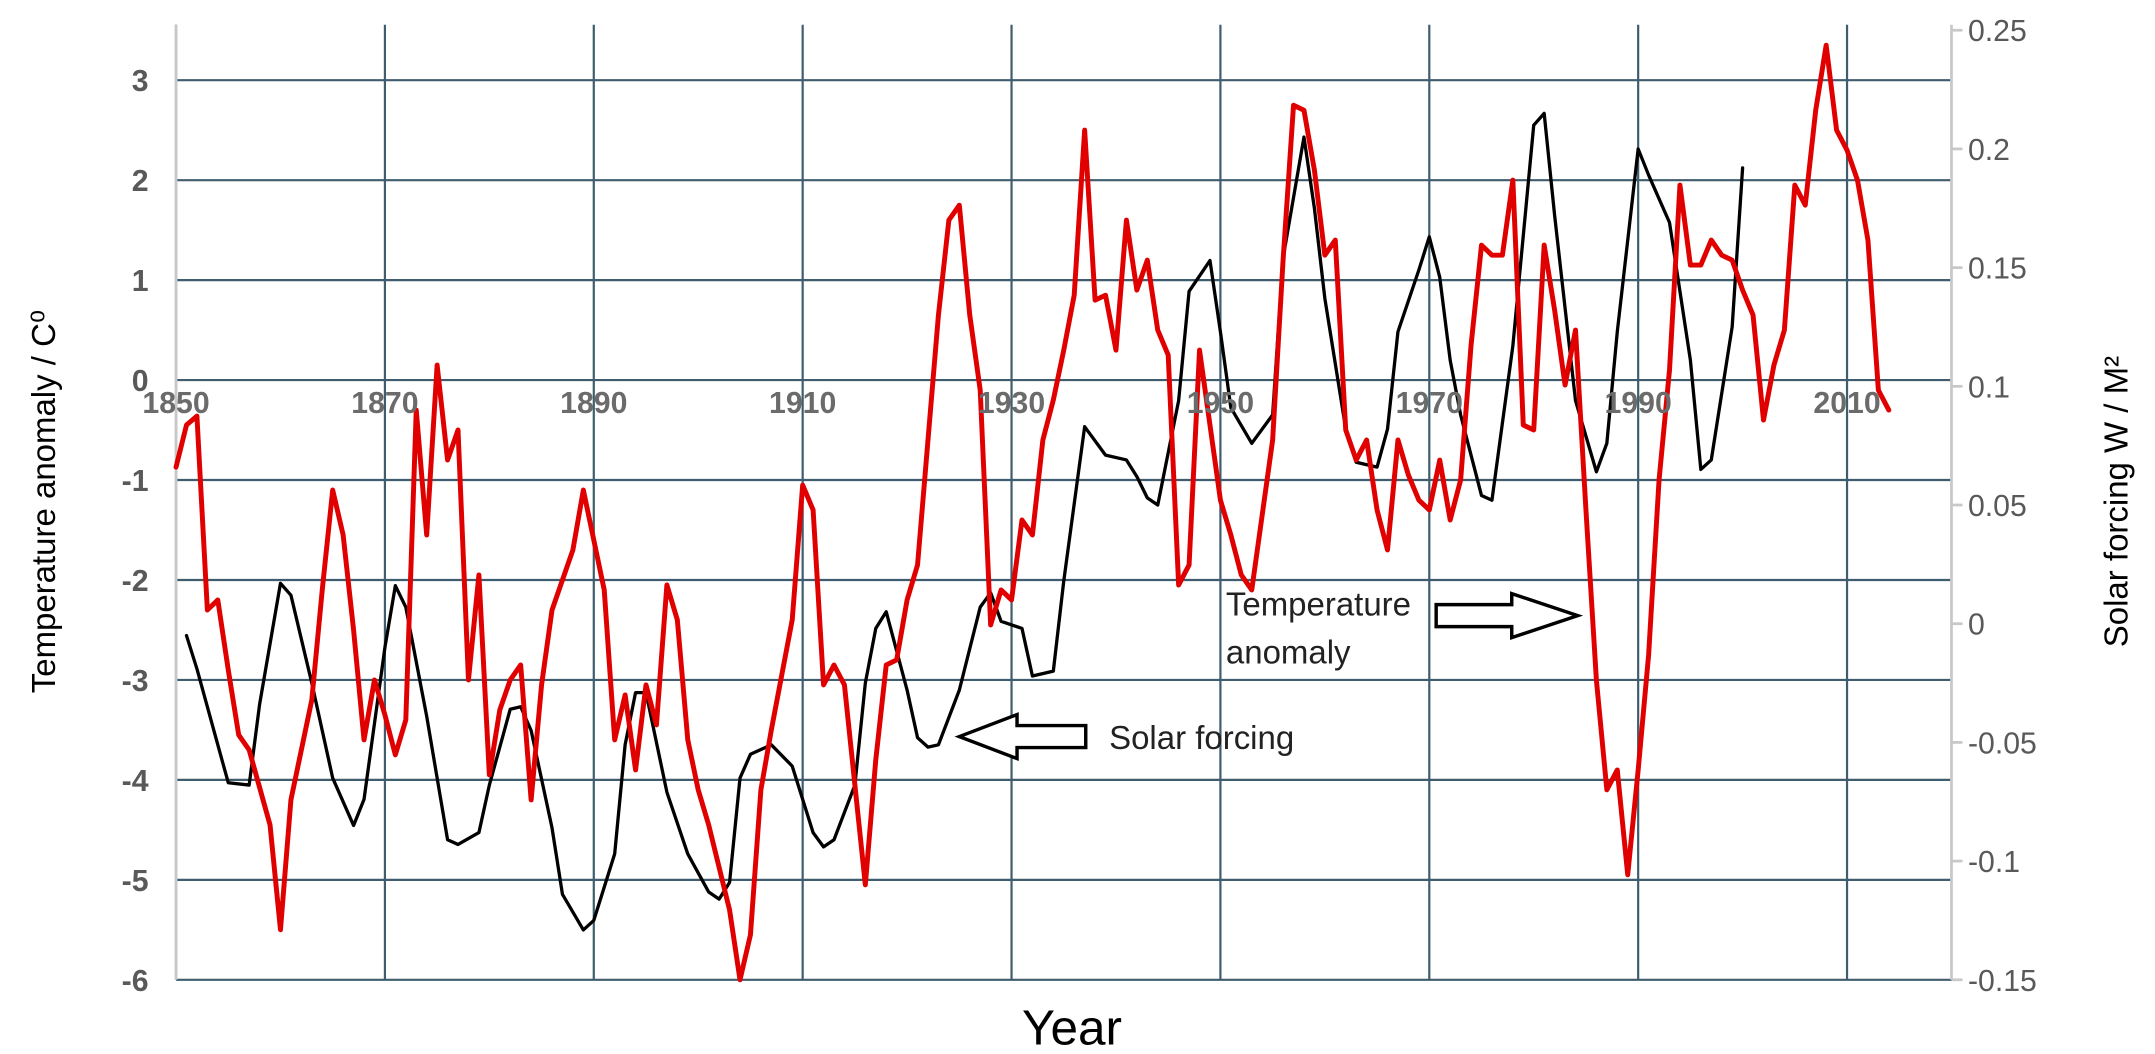  What do you see at coordinates (1201, 737) in the screenshot?
I see `annotation: Solar forcing` at bounding box center [1201, 737].